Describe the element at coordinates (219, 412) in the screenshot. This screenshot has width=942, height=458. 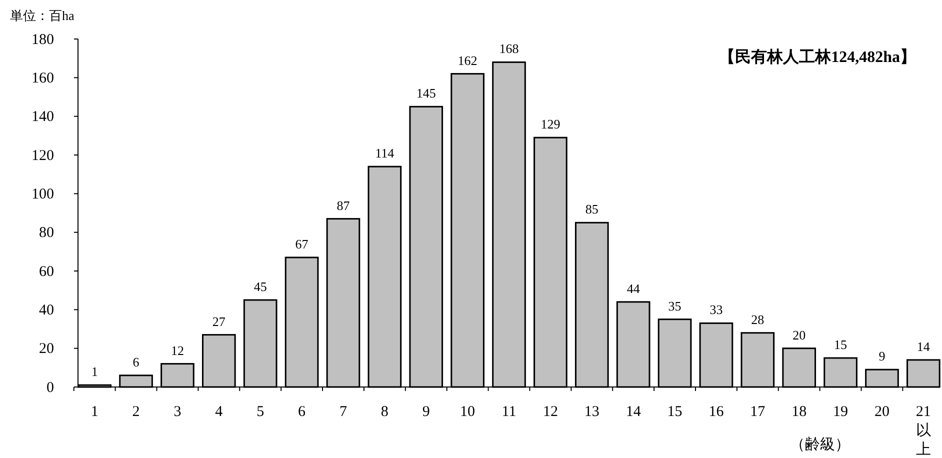
I see `x-tick-label: 4` at that location.